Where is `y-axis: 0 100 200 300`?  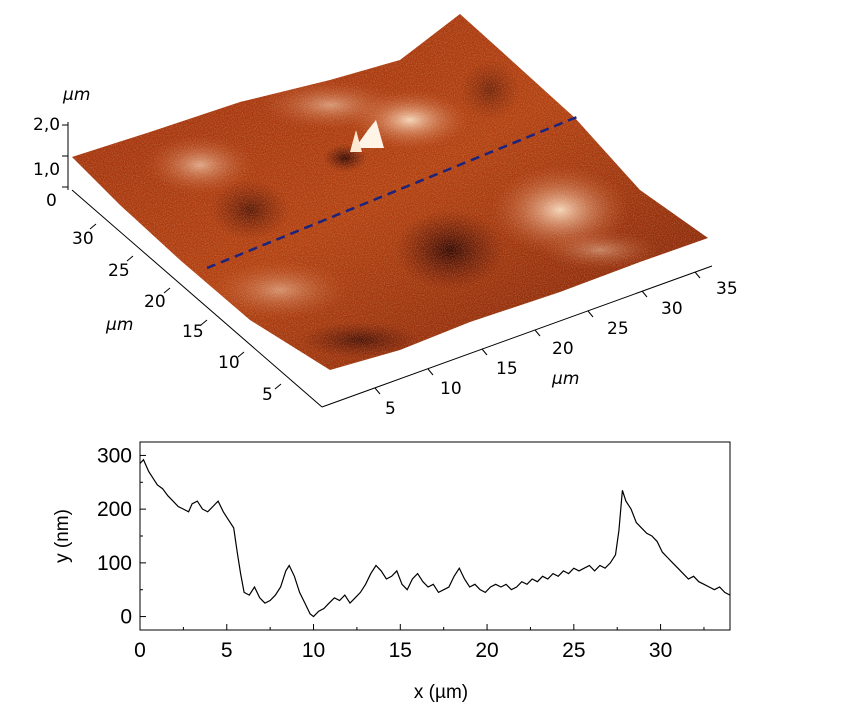
y-axis: 0 100 200 300 is located at coordinates (121, 536).